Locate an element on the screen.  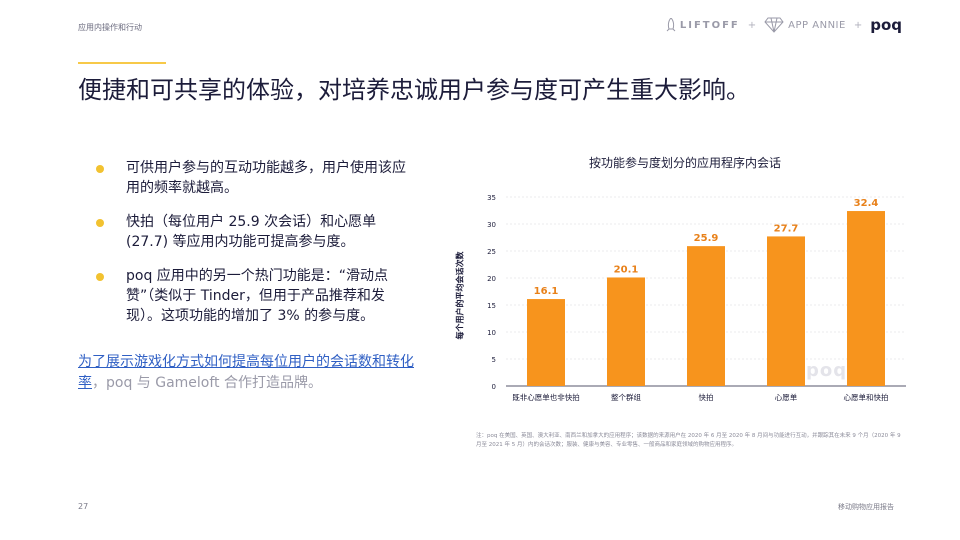
x-tick-label: 心愿单和快拍 is located at coordinates (866, 397).